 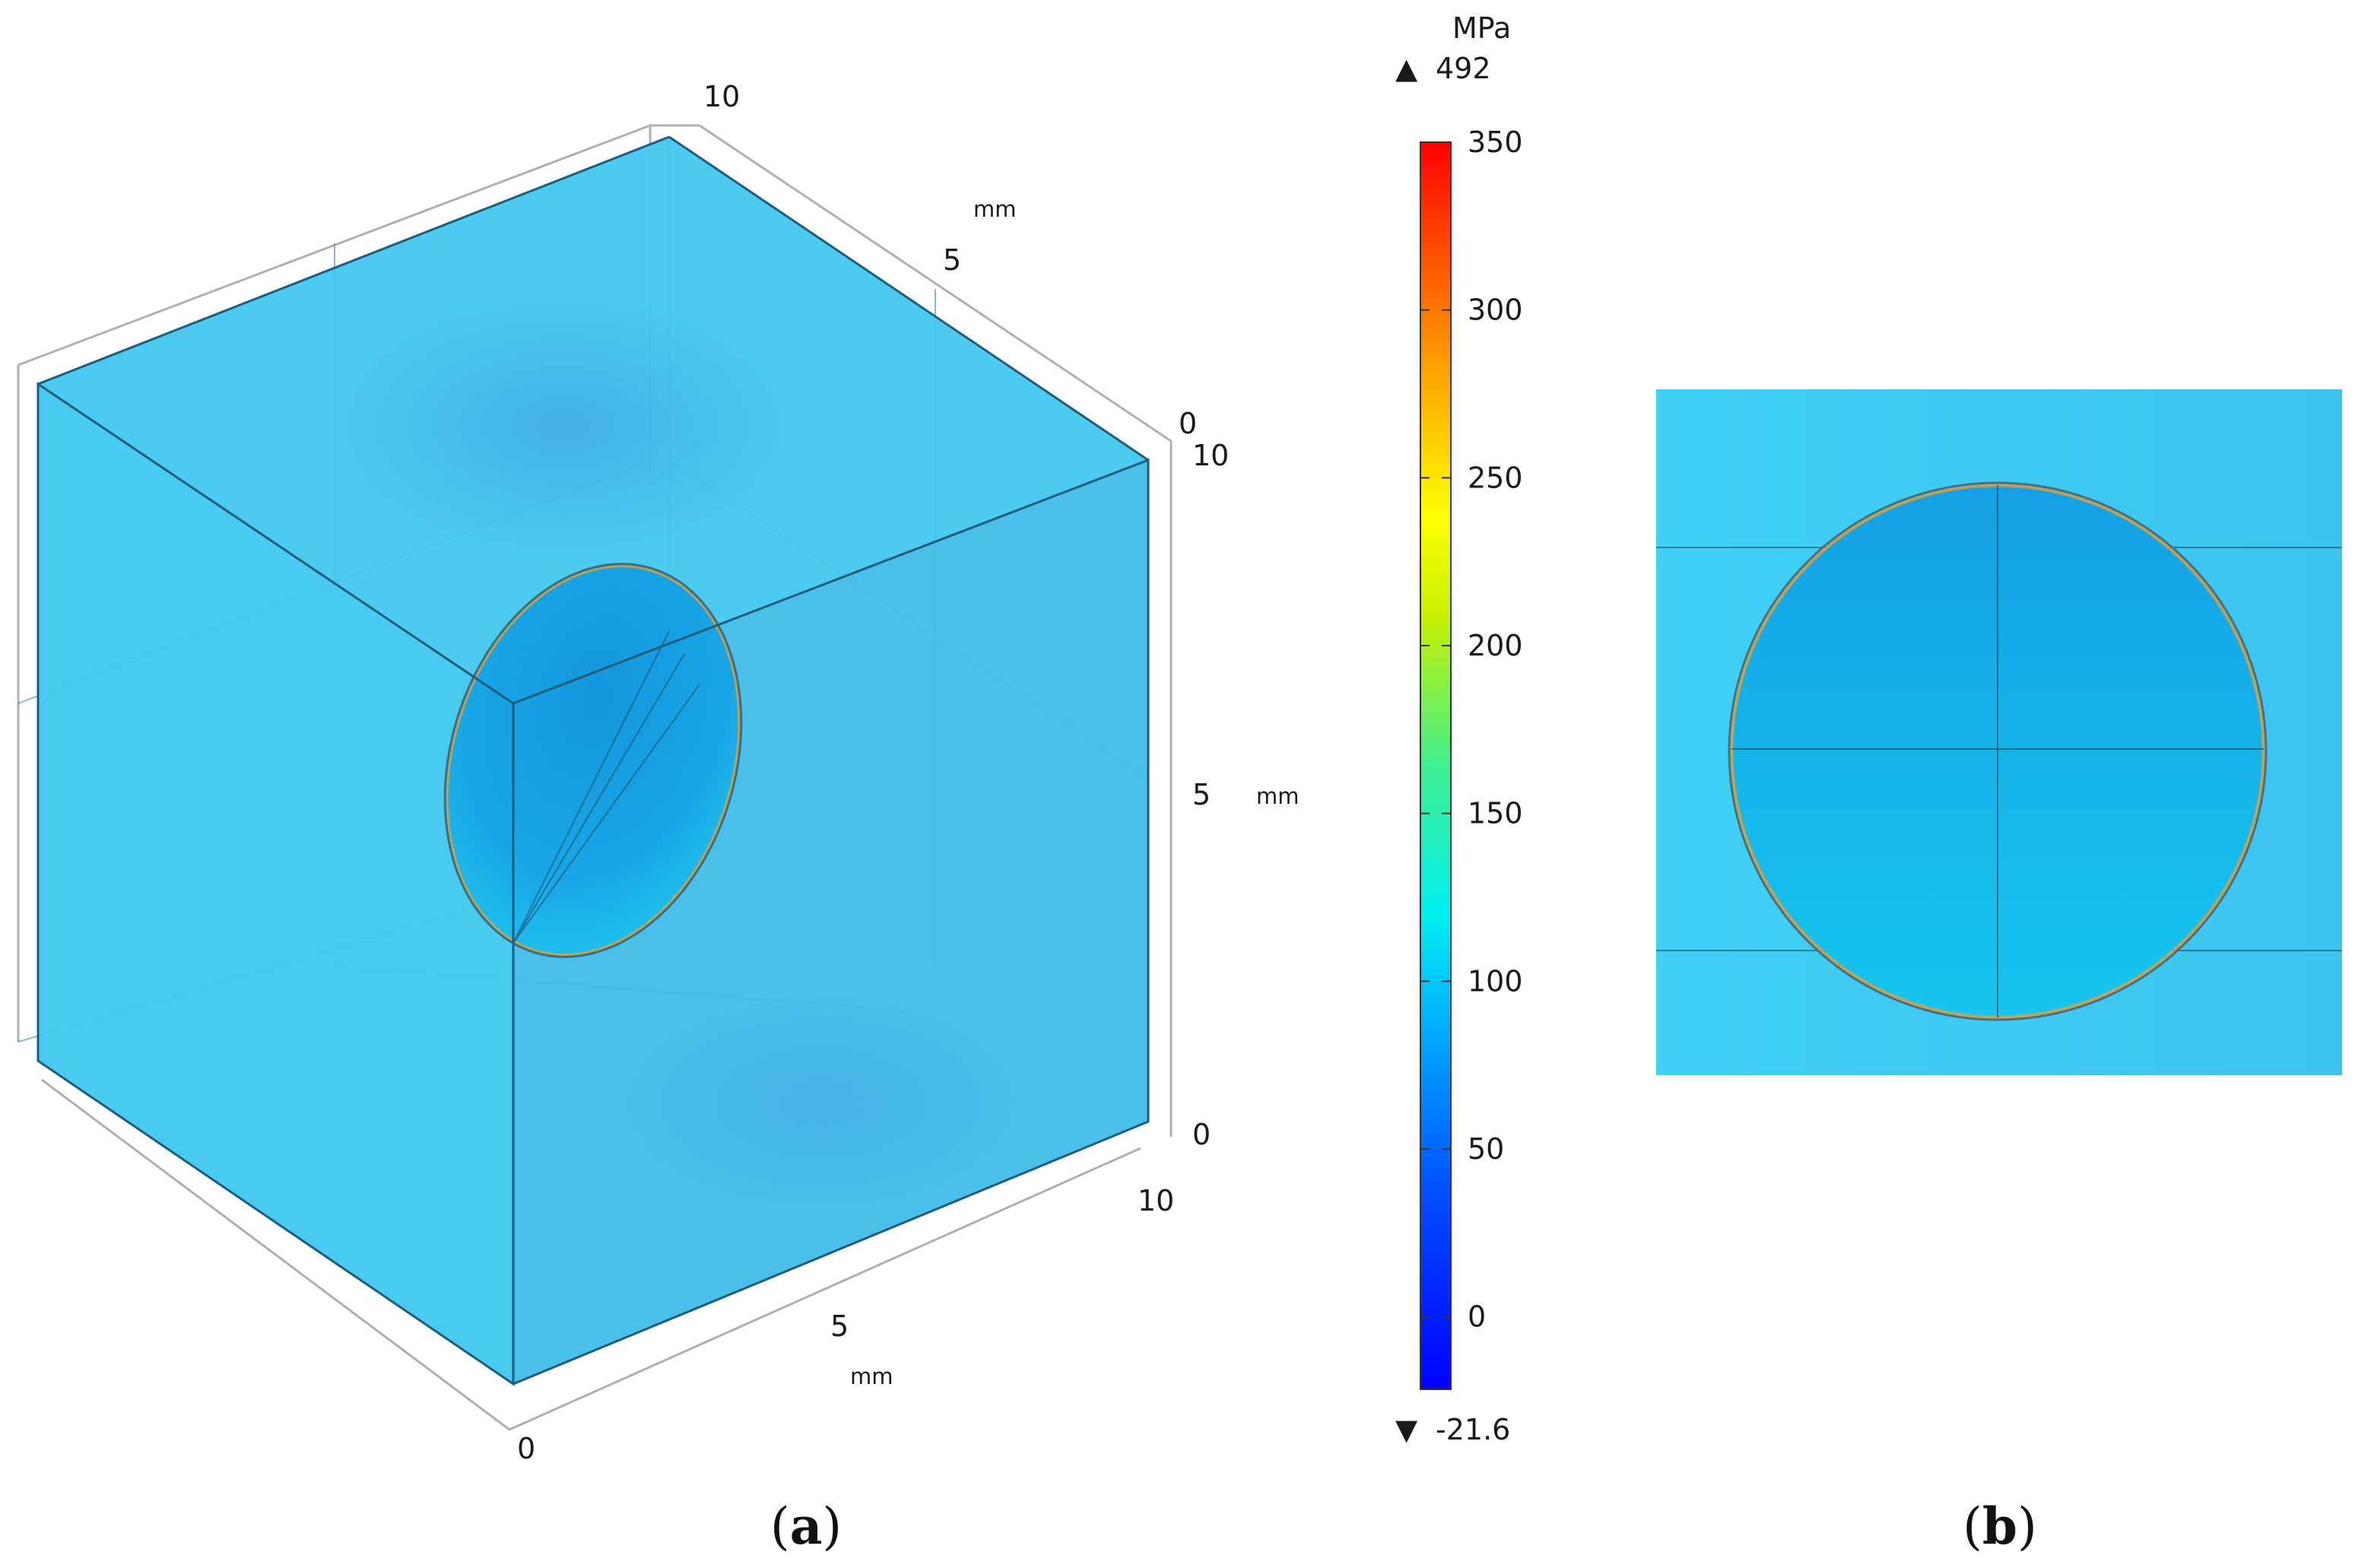 What do you see at coordinates (995, 209) in the screenshot?
I see `depth-unit-label: mm` at bounding box center [995, 209].